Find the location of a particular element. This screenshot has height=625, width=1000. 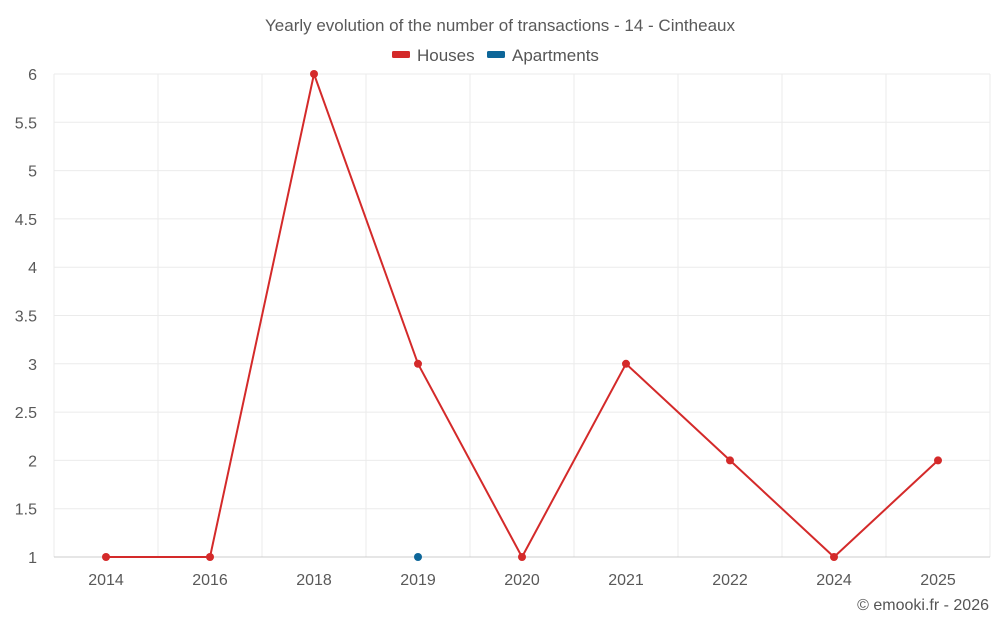

y-tick-label: 2 is located at coordinates (32, 461).